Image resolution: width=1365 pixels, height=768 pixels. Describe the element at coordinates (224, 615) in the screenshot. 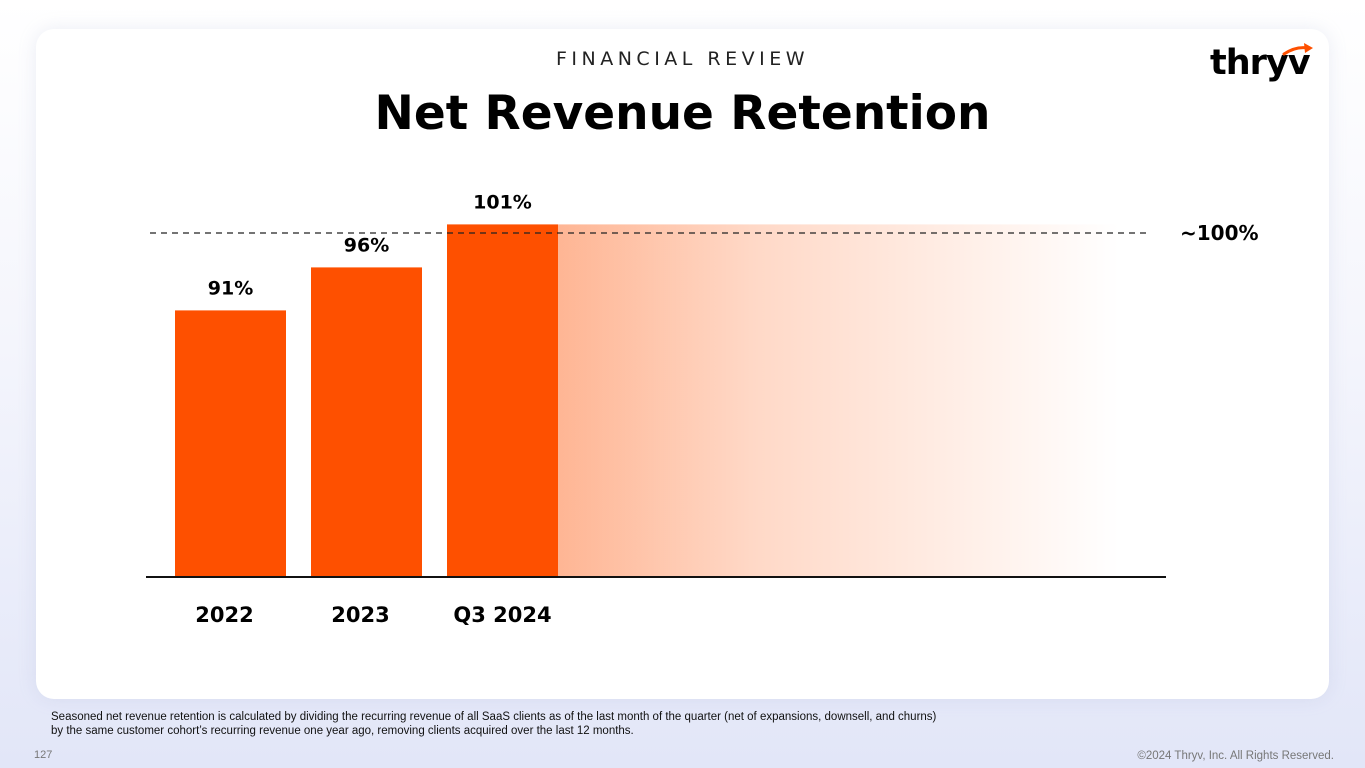

I see `x-tick-label: 2022` at that location.